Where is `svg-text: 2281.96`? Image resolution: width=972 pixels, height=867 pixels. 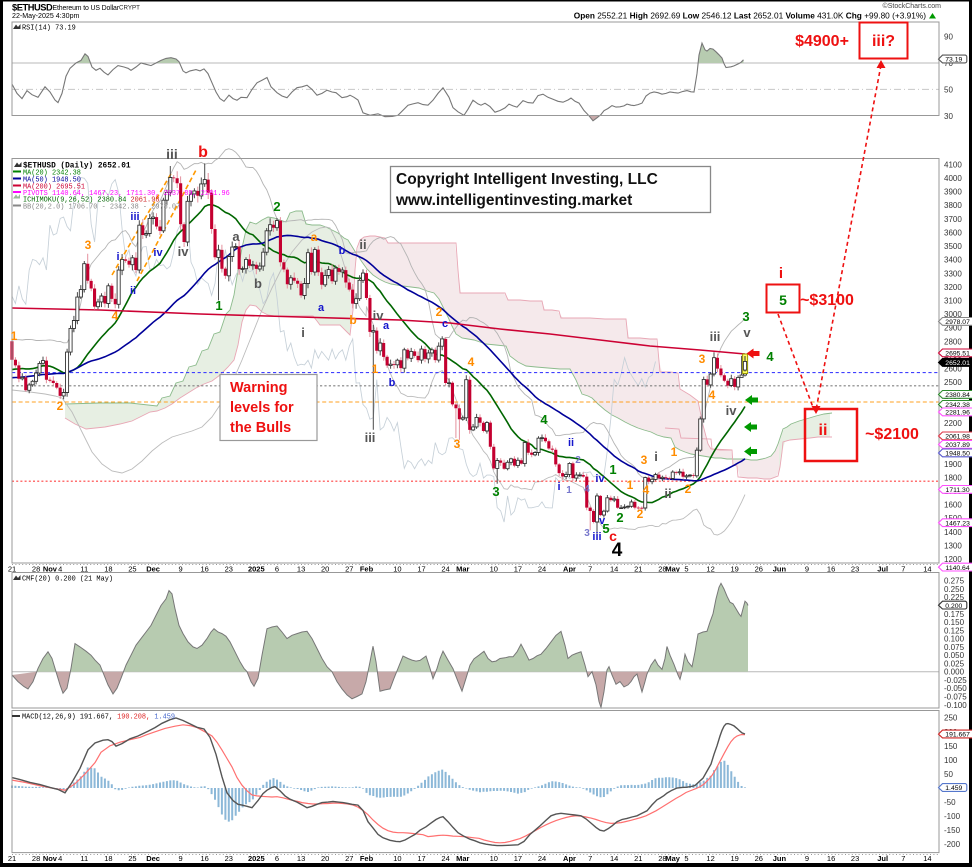 svg-text: 2281.96 is located at coordinates (957, 413).